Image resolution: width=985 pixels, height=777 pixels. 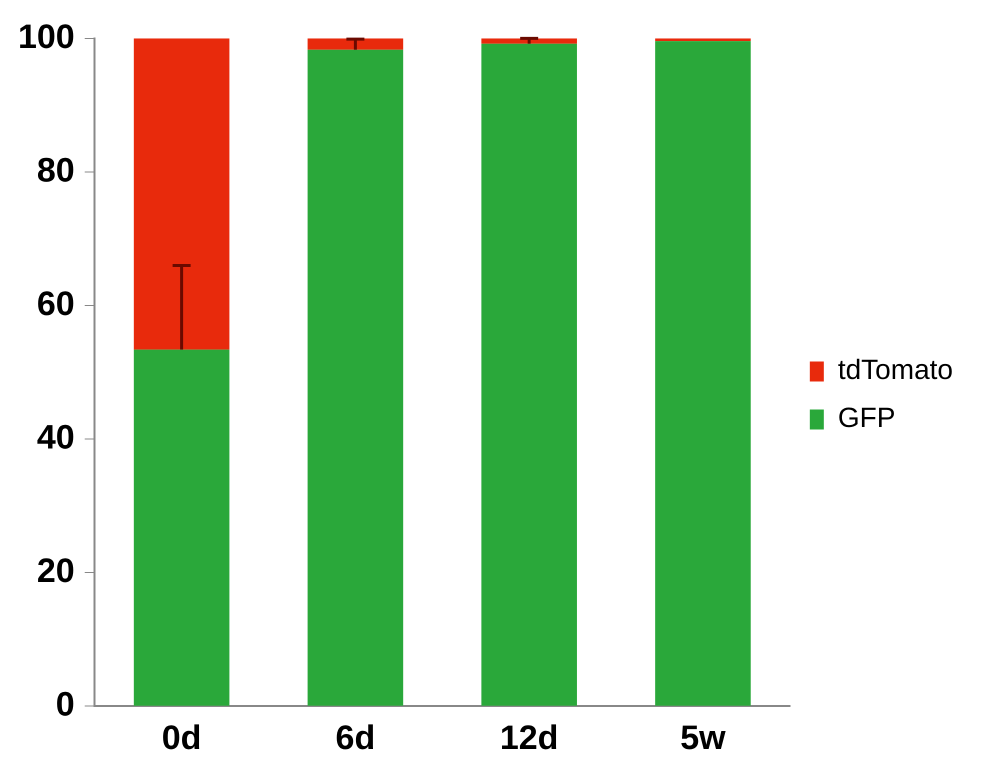 What do you see at coordinates (529, 737) in the screenshot?
I see `x-tick-label: 12d` at bounding box center [529, 737].